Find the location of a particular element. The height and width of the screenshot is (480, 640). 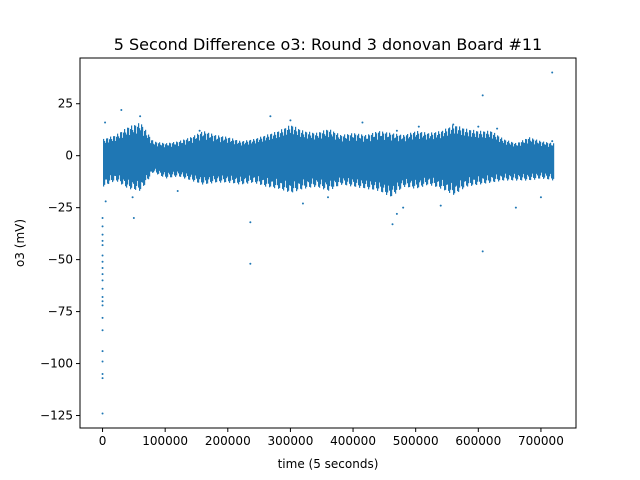

y-tick-label: −125 is located at coordinates (56, 416).